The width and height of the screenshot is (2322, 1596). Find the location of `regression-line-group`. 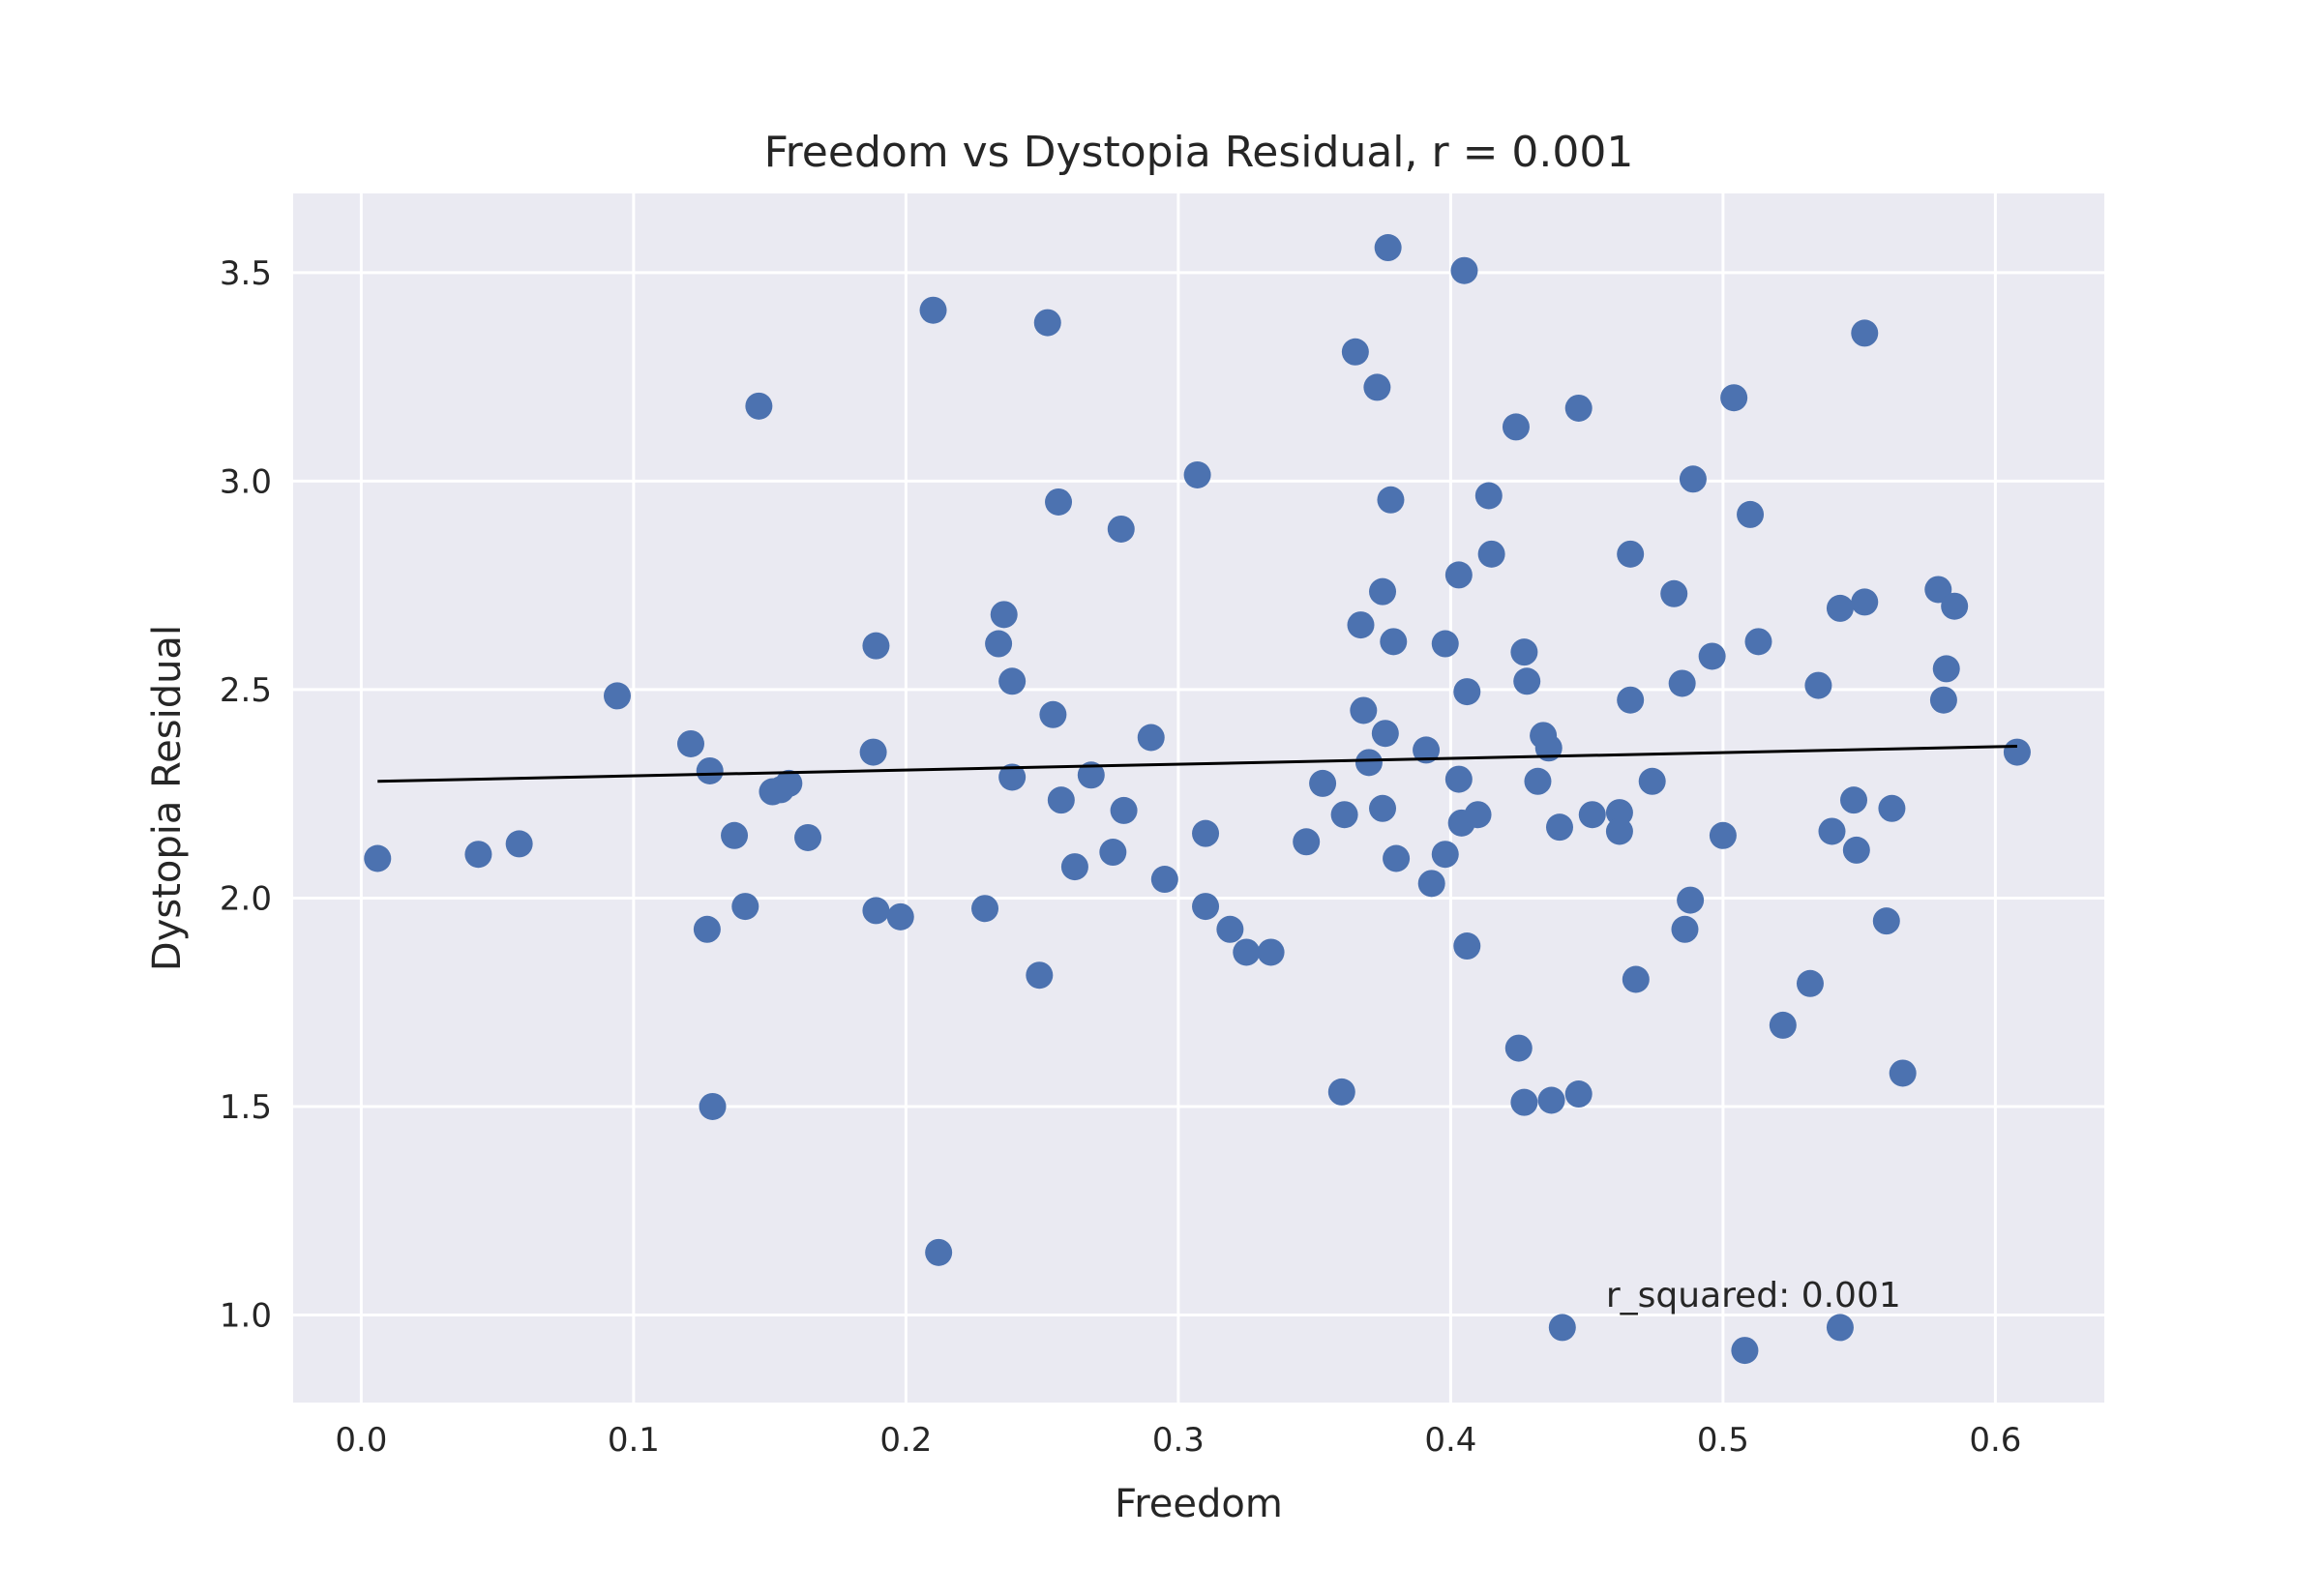

regression-line-group is located at coordinates (1197, 764).